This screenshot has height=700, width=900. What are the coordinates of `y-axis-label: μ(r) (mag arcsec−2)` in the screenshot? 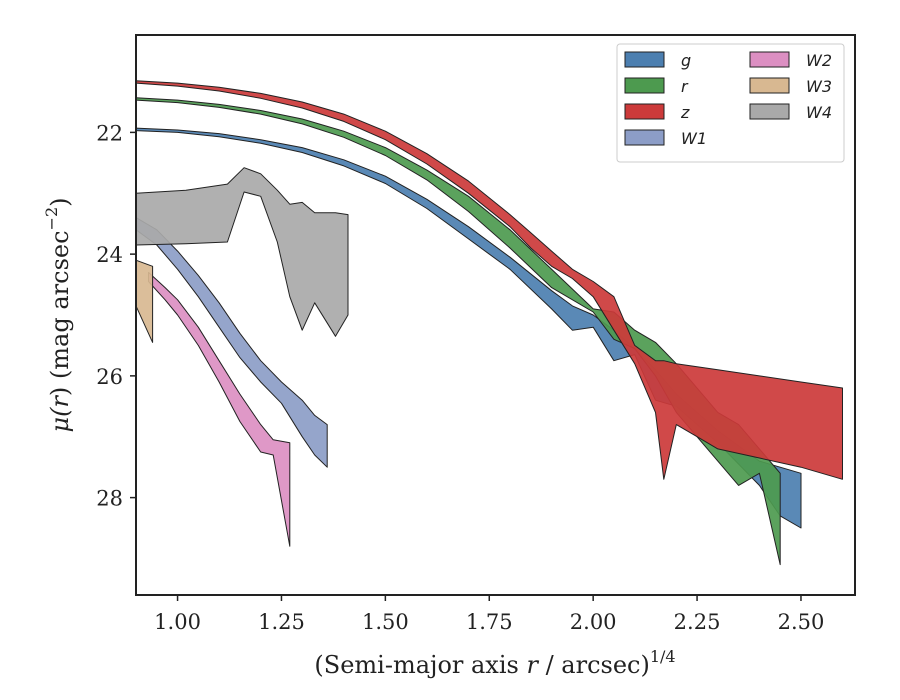 It's located at (58, 314).